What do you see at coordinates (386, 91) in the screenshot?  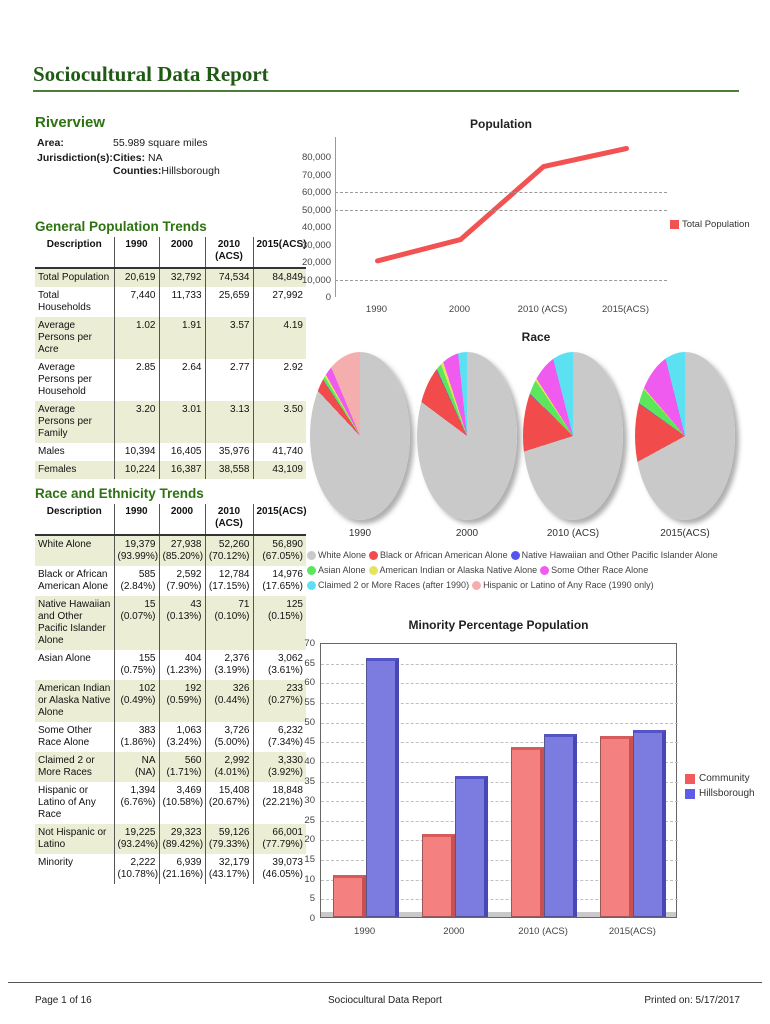 I see `title-underline` at bounding box center [386, 91].